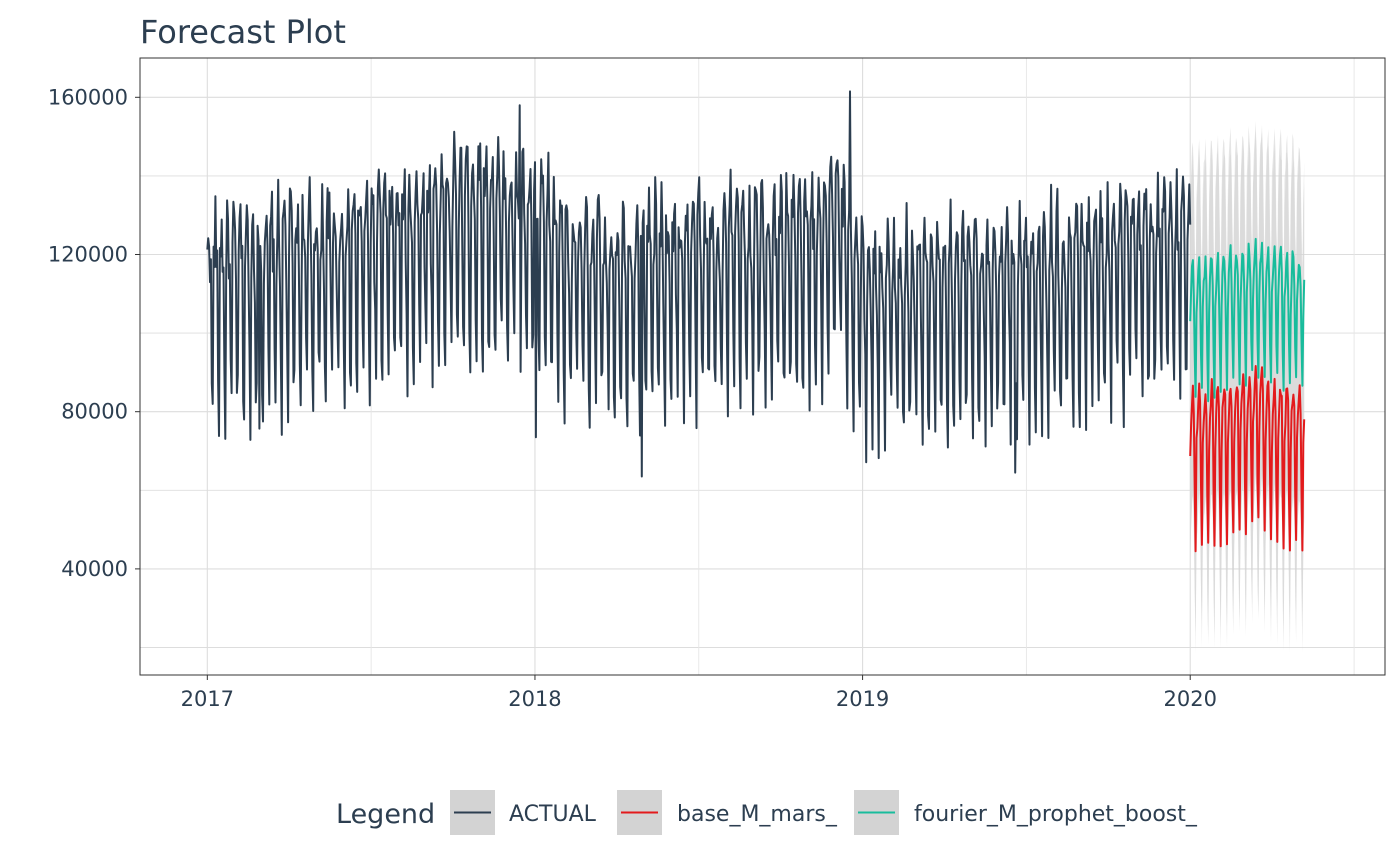 This screenshot has height=865, width=1400. I want to click on legend-item-actual: ACTUAL, so click(523, 812).